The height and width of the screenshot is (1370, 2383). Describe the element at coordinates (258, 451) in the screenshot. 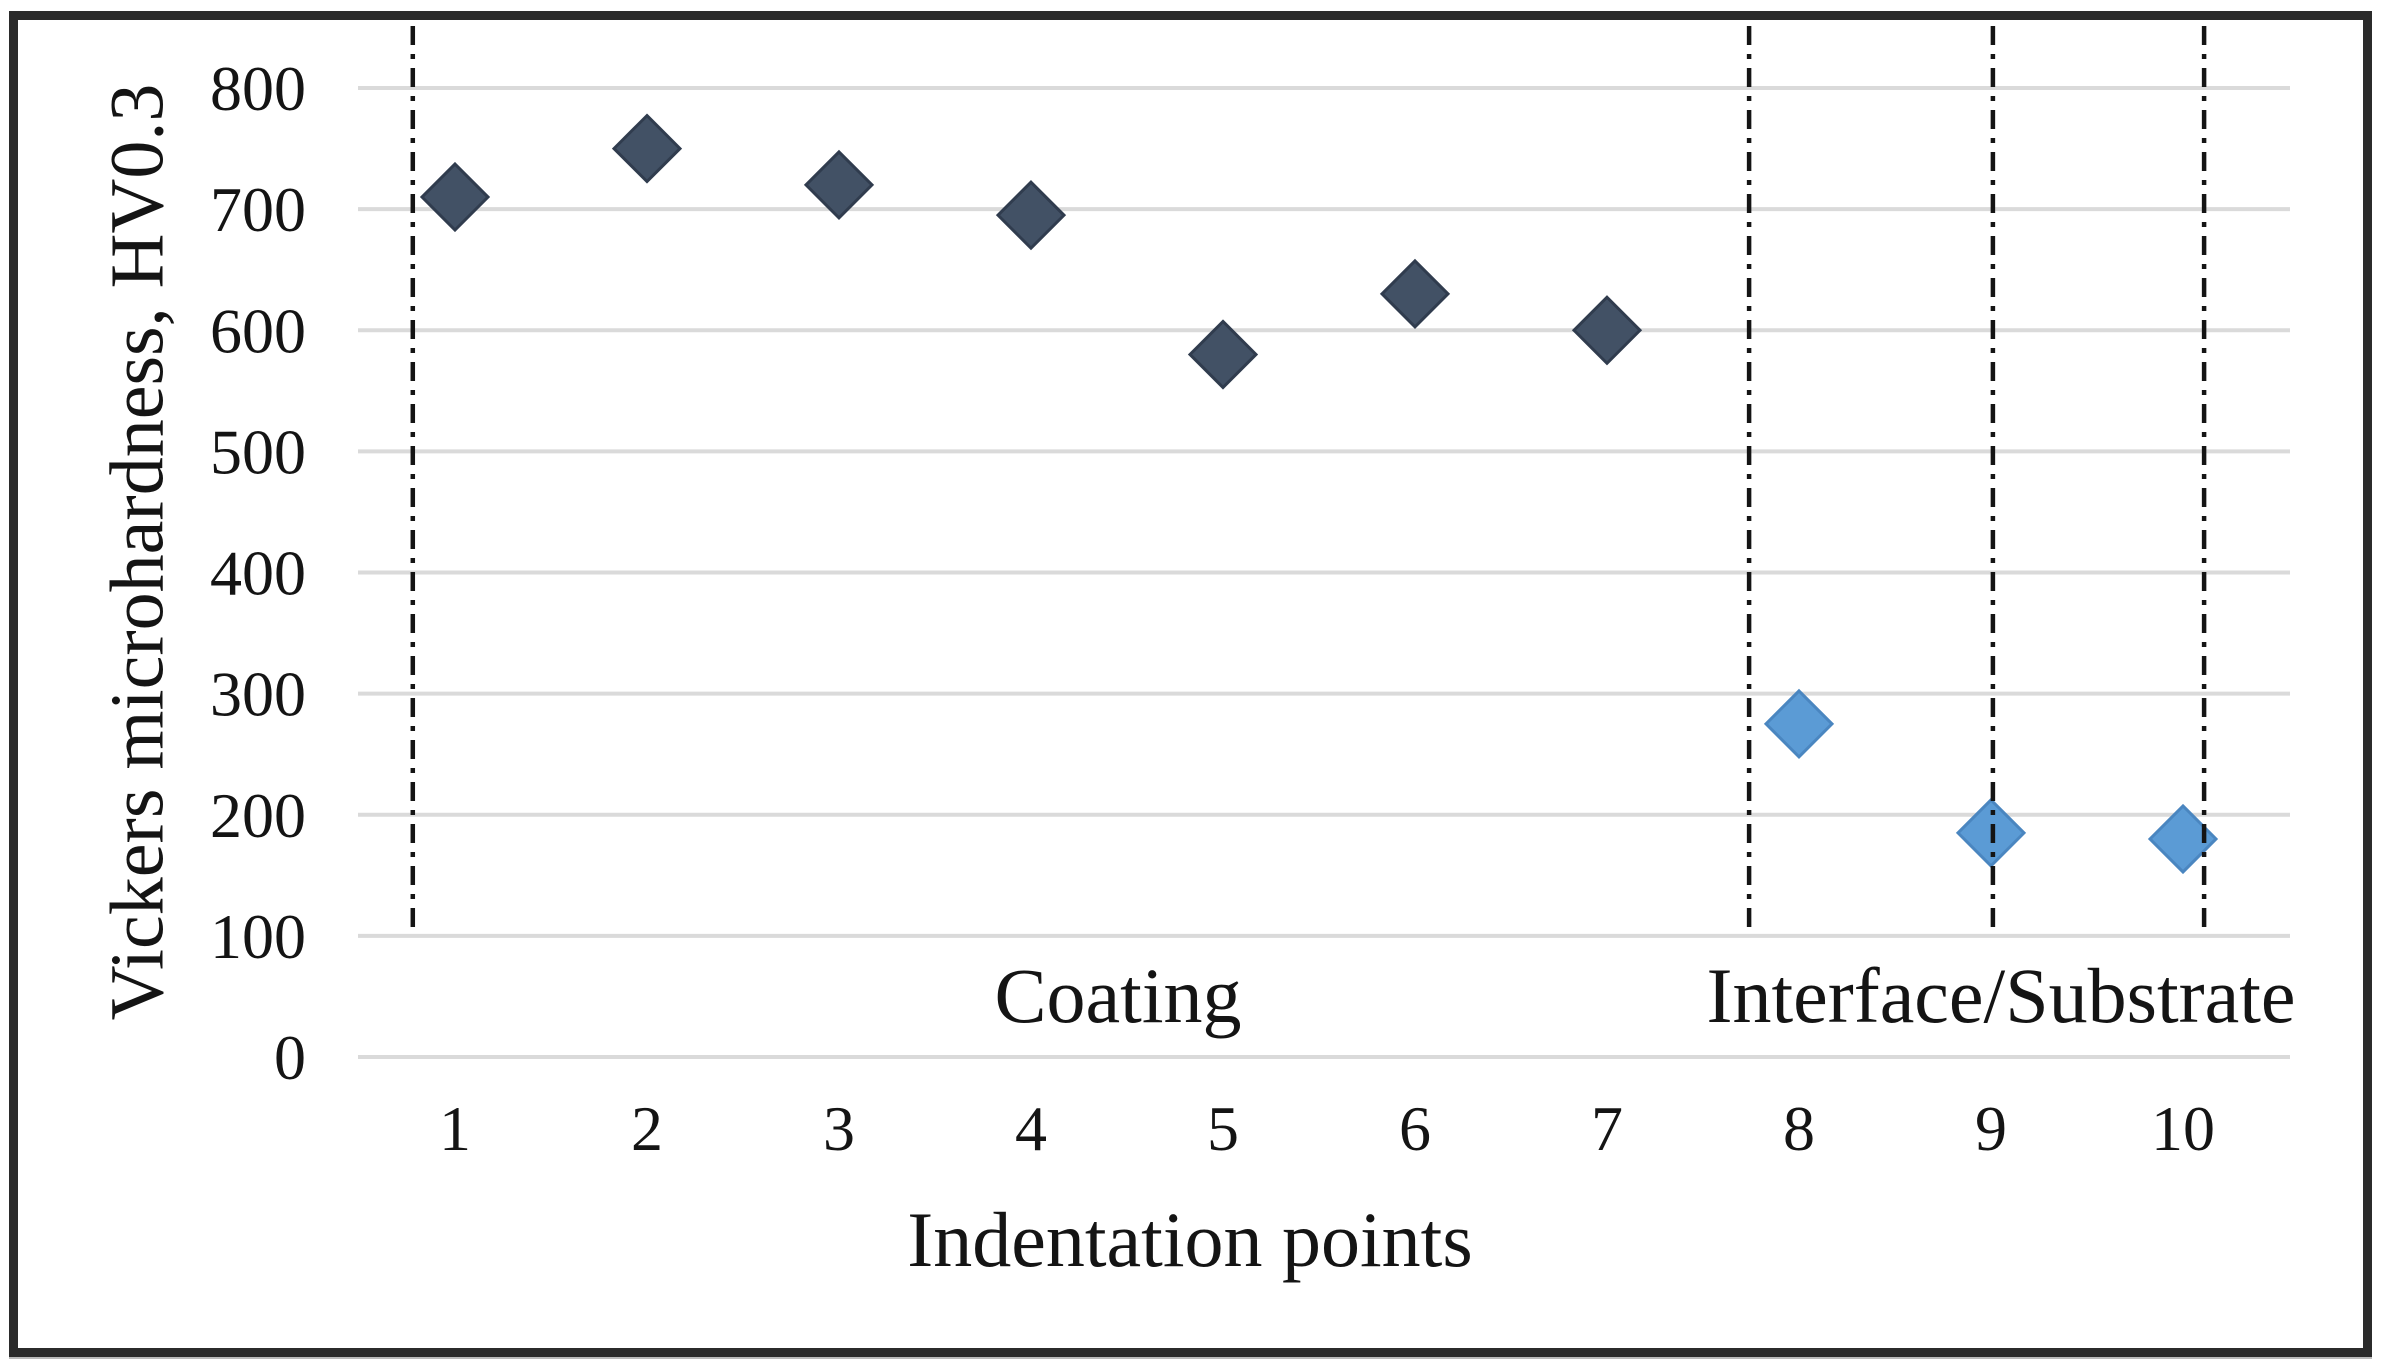

I see `y-tick-label: 500` at that location.